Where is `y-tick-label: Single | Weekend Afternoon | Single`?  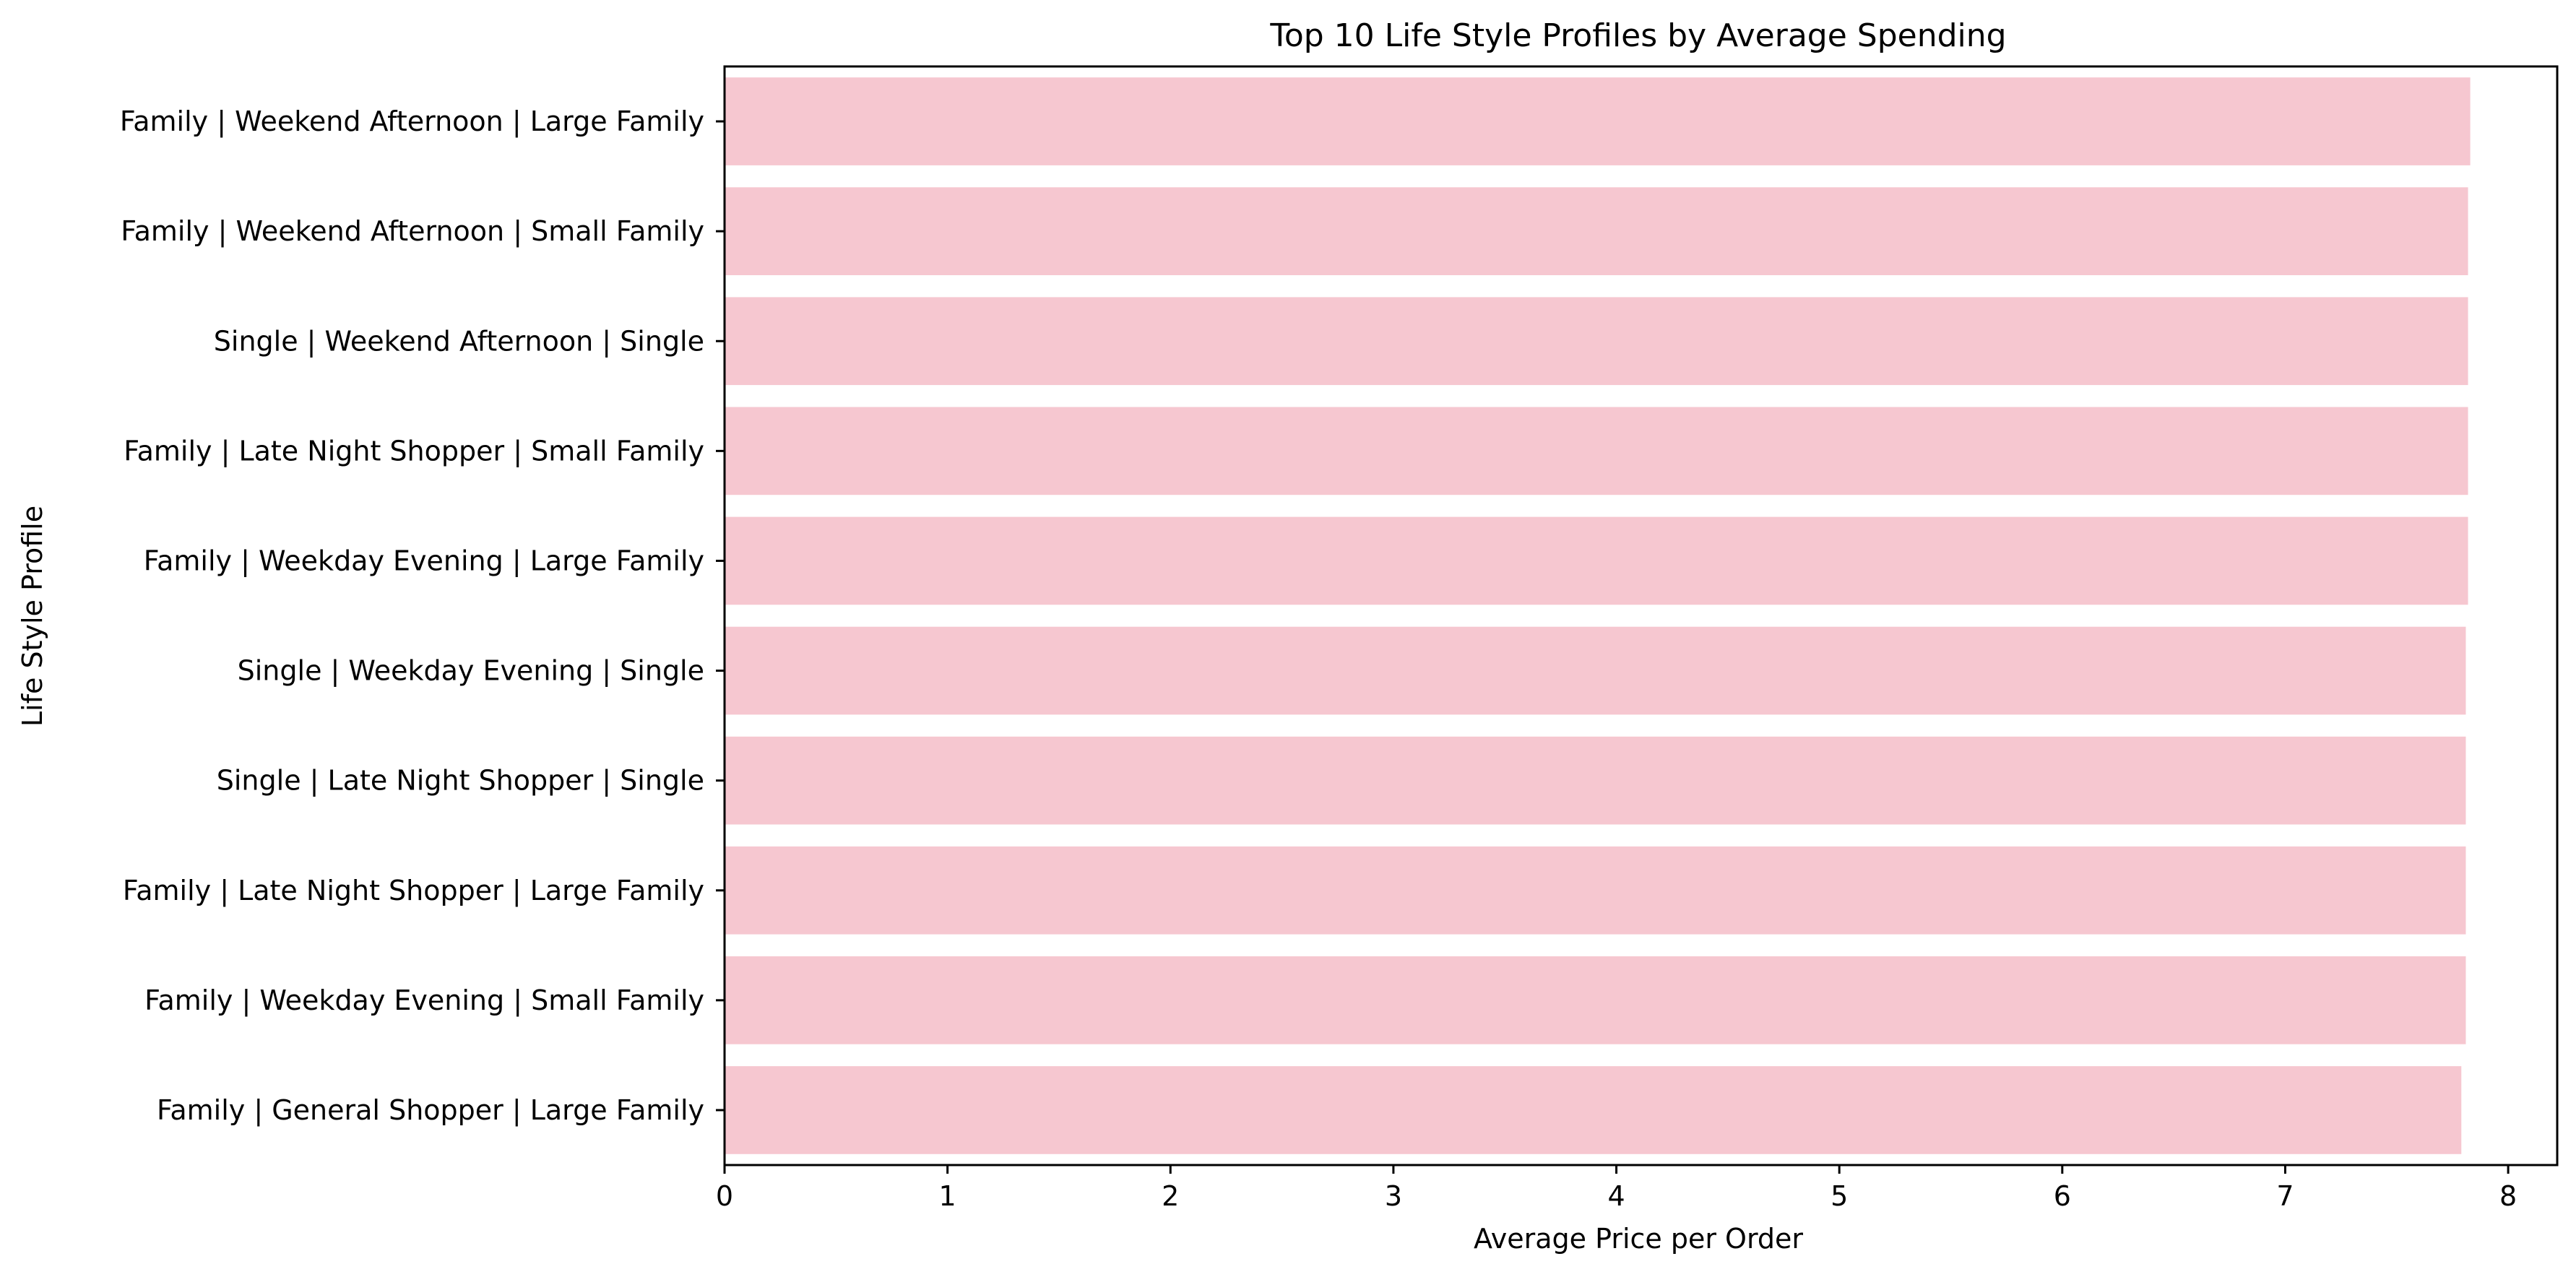
y-tick-label: Single | Weekend Afternoon | Single is located at coordinates (459, 341).